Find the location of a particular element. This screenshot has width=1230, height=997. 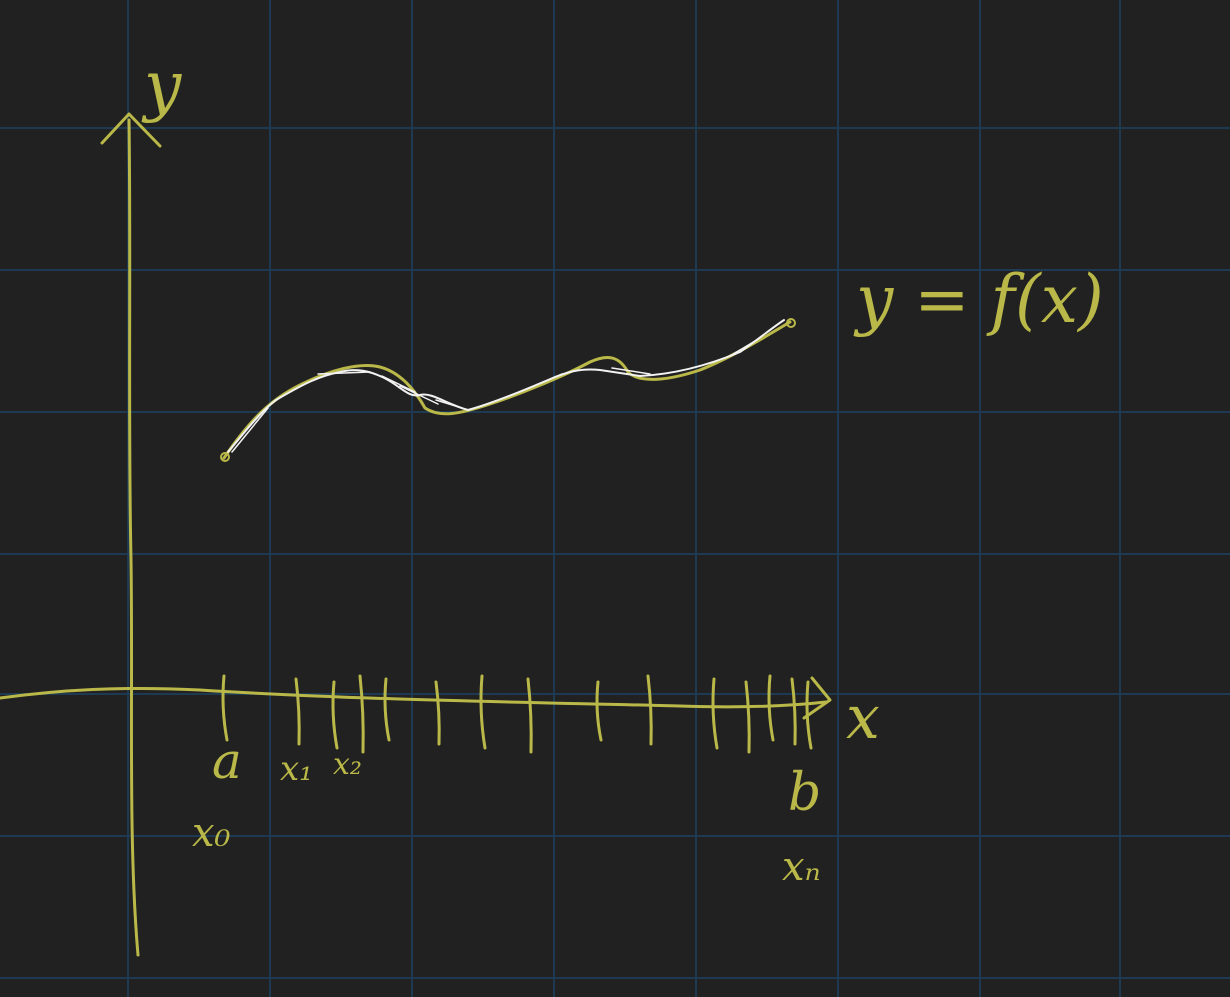

y-axis-label: y is located at coordinates (161, 85).